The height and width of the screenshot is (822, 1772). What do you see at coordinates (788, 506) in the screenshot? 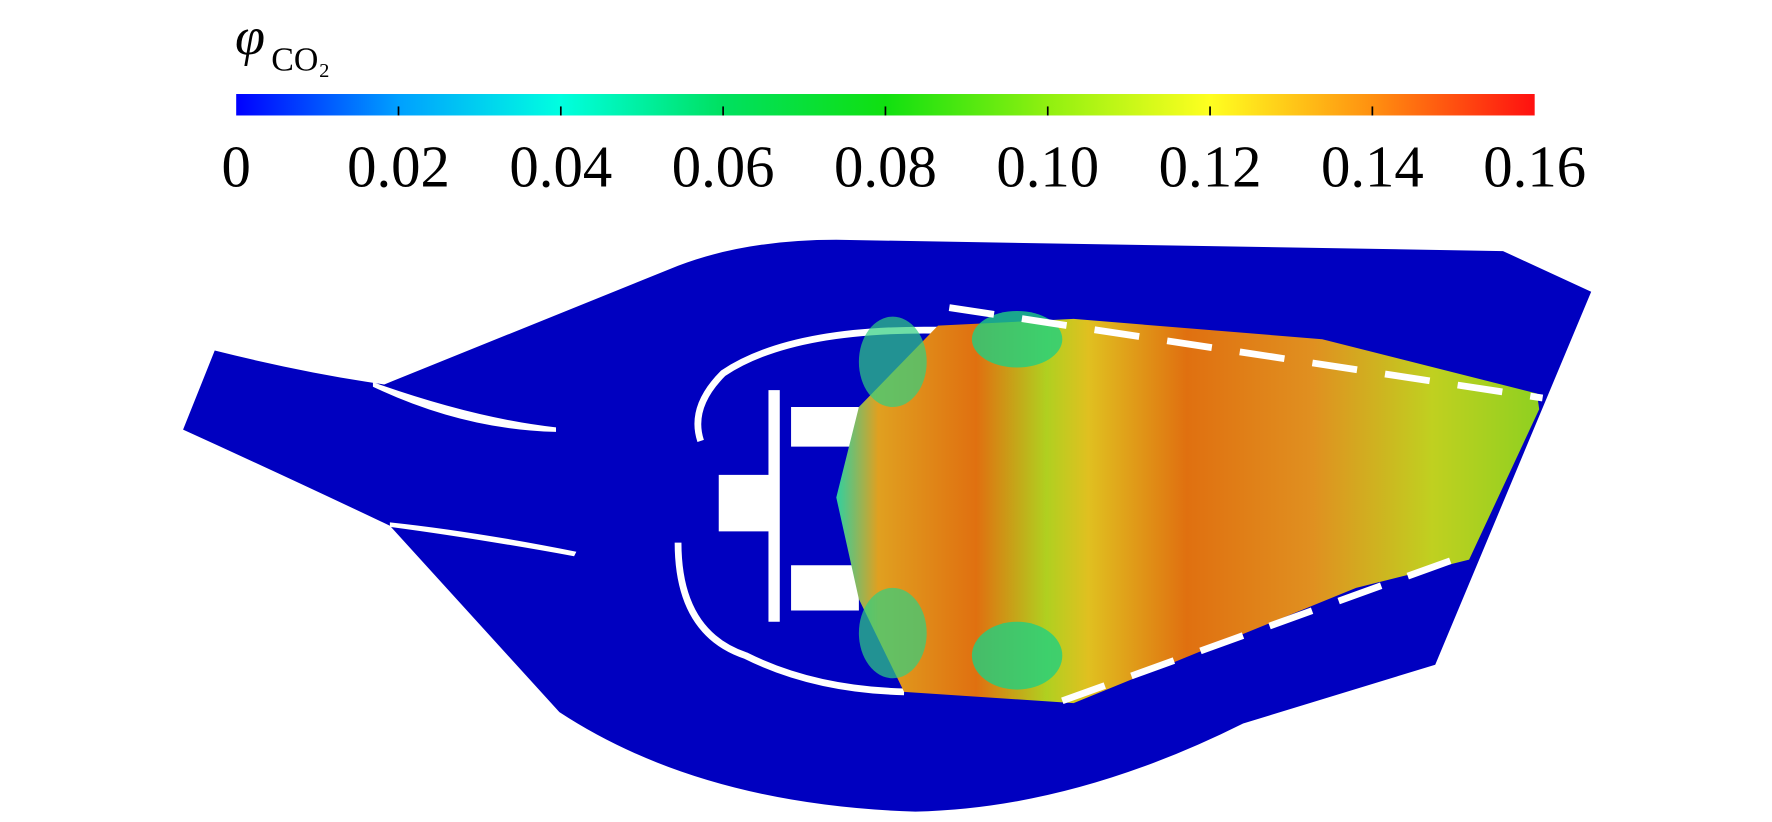
I see `swirler` at bounding box center [788, 506].